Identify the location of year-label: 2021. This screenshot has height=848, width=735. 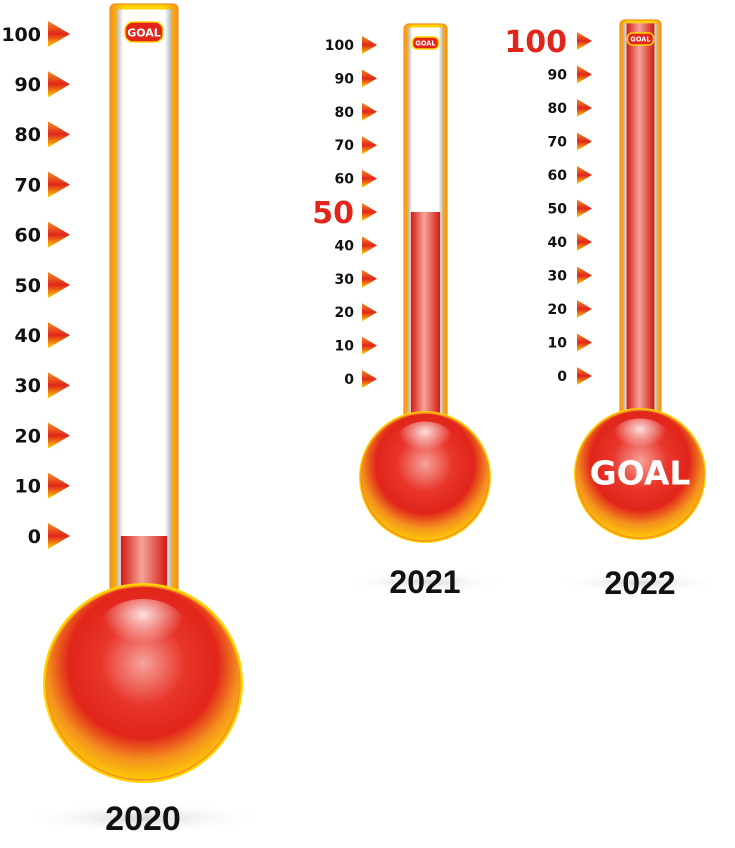
(424, 582).